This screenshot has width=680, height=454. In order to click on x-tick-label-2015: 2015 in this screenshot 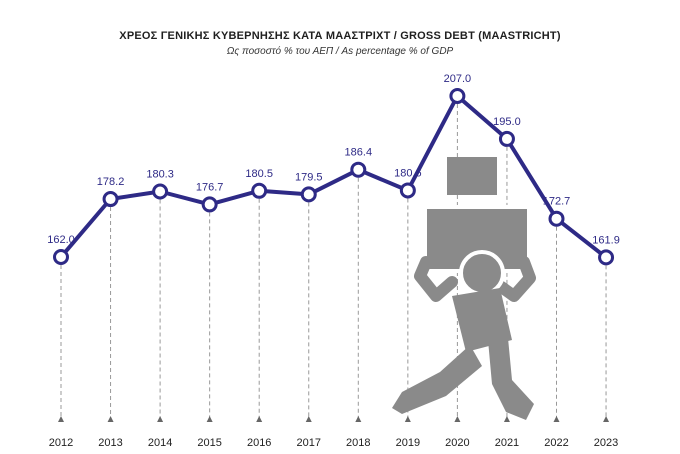, I will do `click(209, 443)`.